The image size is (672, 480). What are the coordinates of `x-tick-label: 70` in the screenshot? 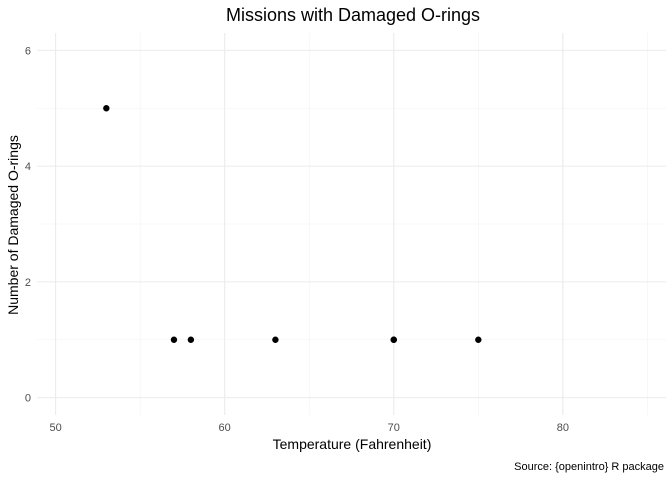 It's located at (394, 428).